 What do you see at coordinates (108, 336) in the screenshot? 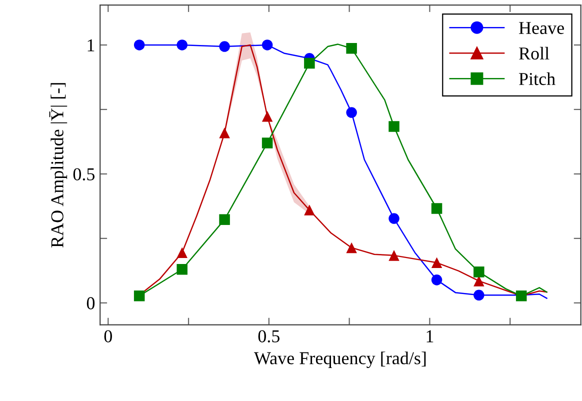
I see `x-tick-label: 0` at bounding box center [108, 336].